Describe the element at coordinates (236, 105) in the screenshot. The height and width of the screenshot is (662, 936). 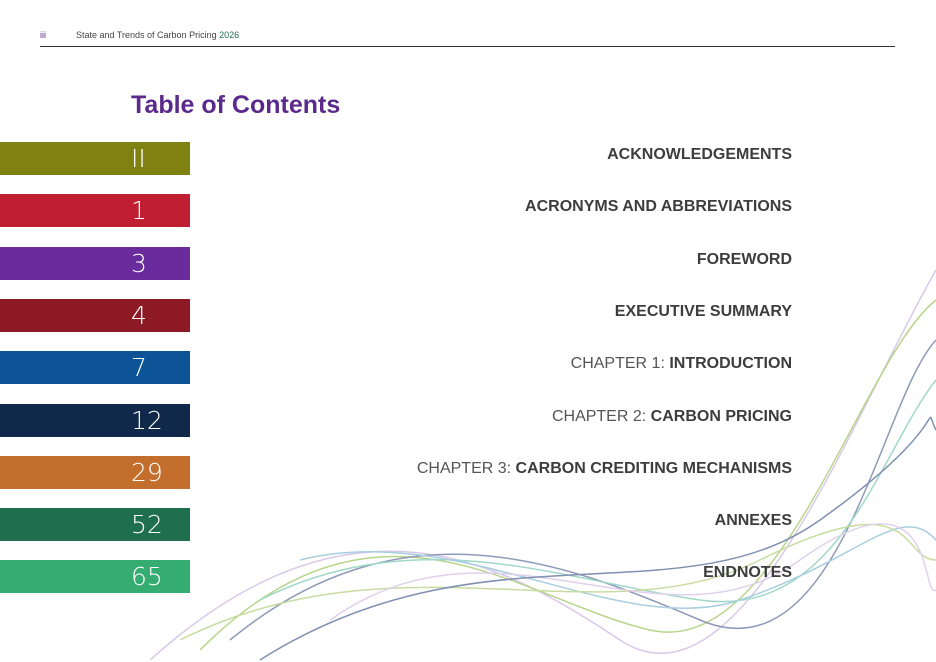
I see `heading: Table of Contents` at that location.